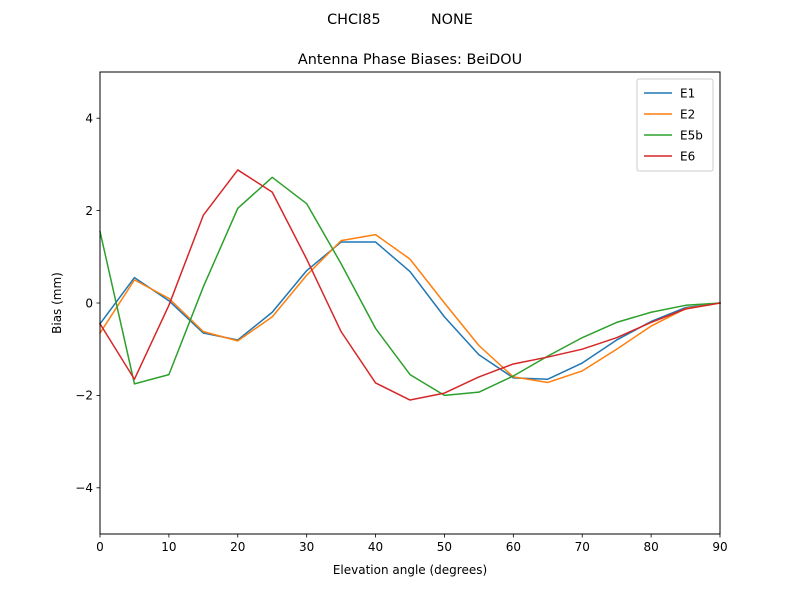 The height and width of the screenshot is (600, 800). I want to click on y-axis-label: Bias (mm), so click(57, 303).